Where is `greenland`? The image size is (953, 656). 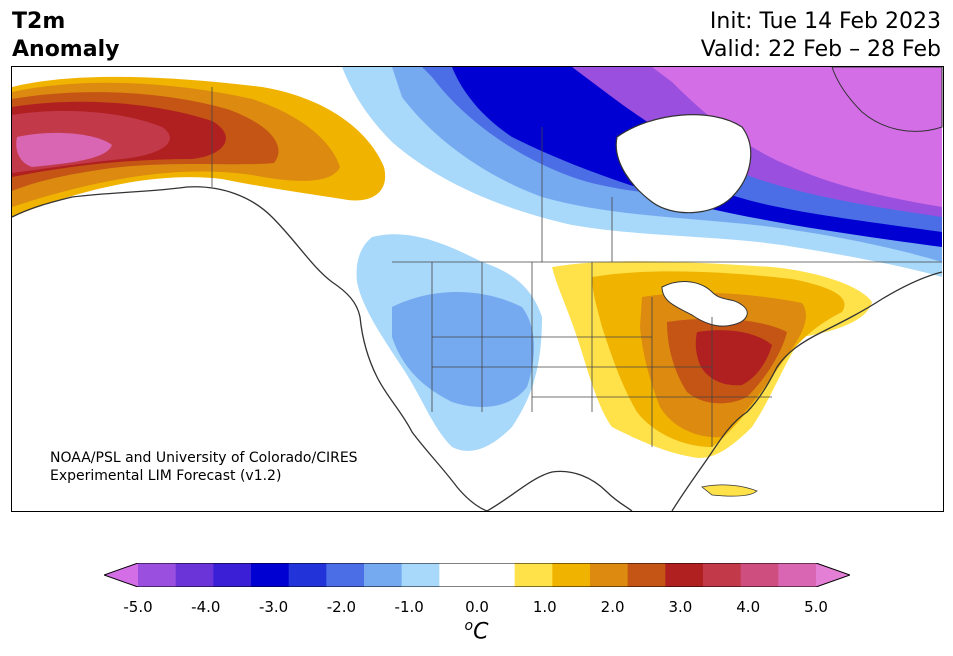 greenland is located at coordinates (887, 99).